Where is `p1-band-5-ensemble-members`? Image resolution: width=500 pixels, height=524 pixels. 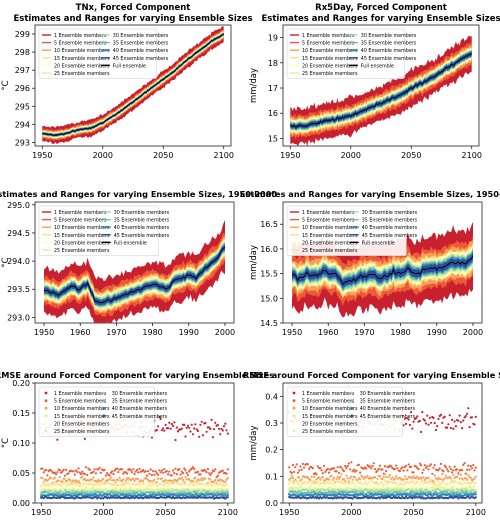 p1-band-5-ensemble-members is located at coordinates (133, 84).